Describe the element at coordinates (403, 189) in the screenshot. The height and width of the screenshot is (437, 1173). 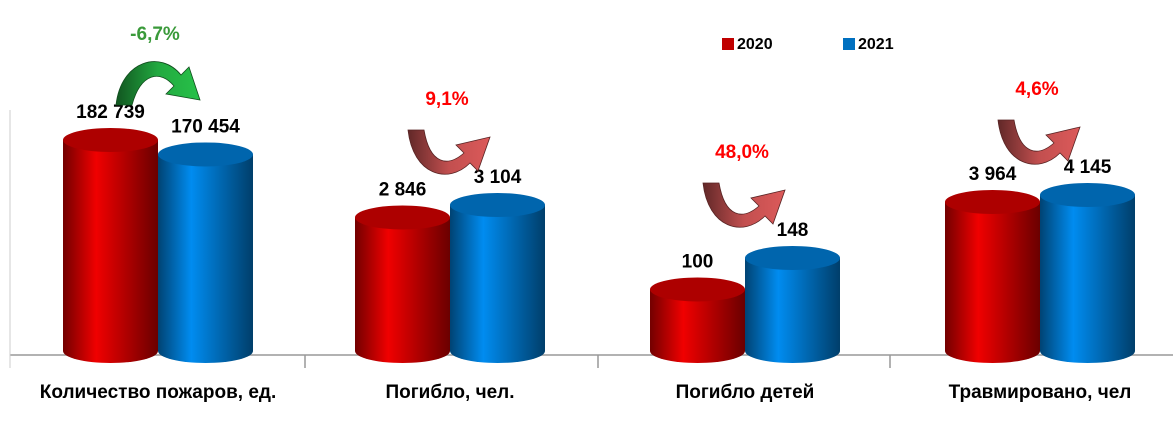
I see `data-label: 2 846` at that location.